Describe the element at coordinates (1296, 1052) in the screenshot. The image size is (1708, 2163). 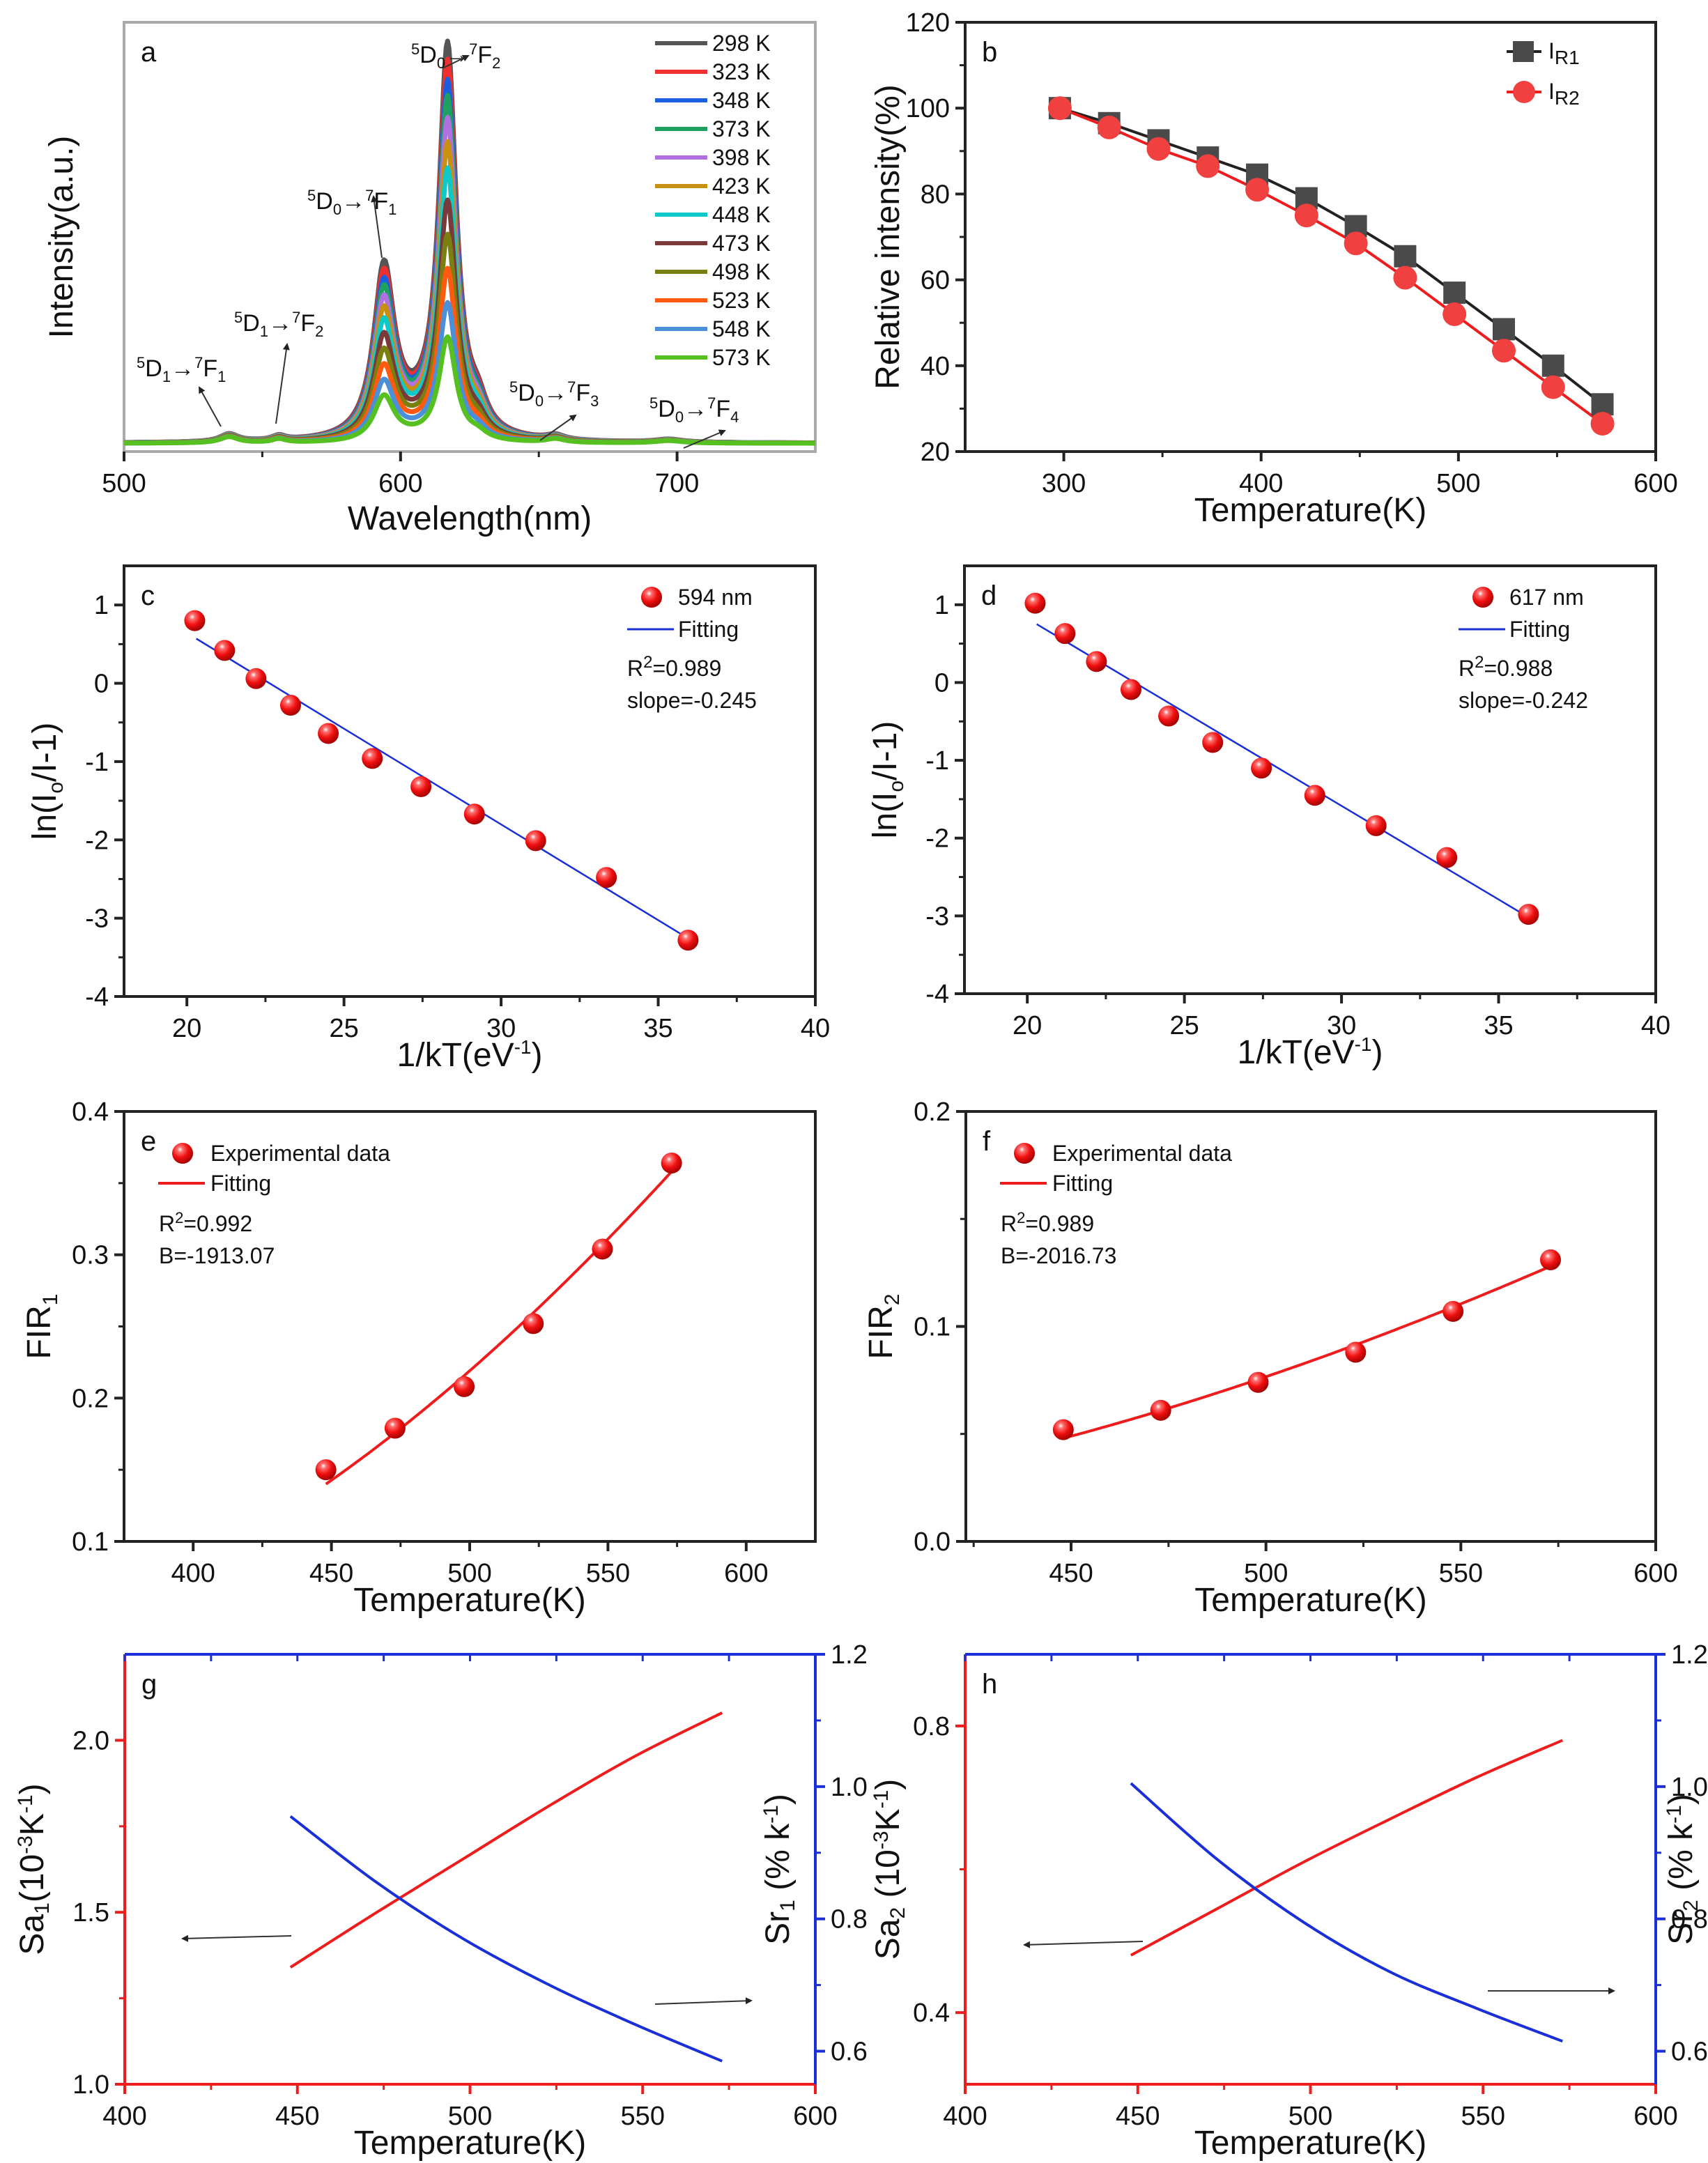
I see `xlabel-main: 1/kT(eV` at that location.